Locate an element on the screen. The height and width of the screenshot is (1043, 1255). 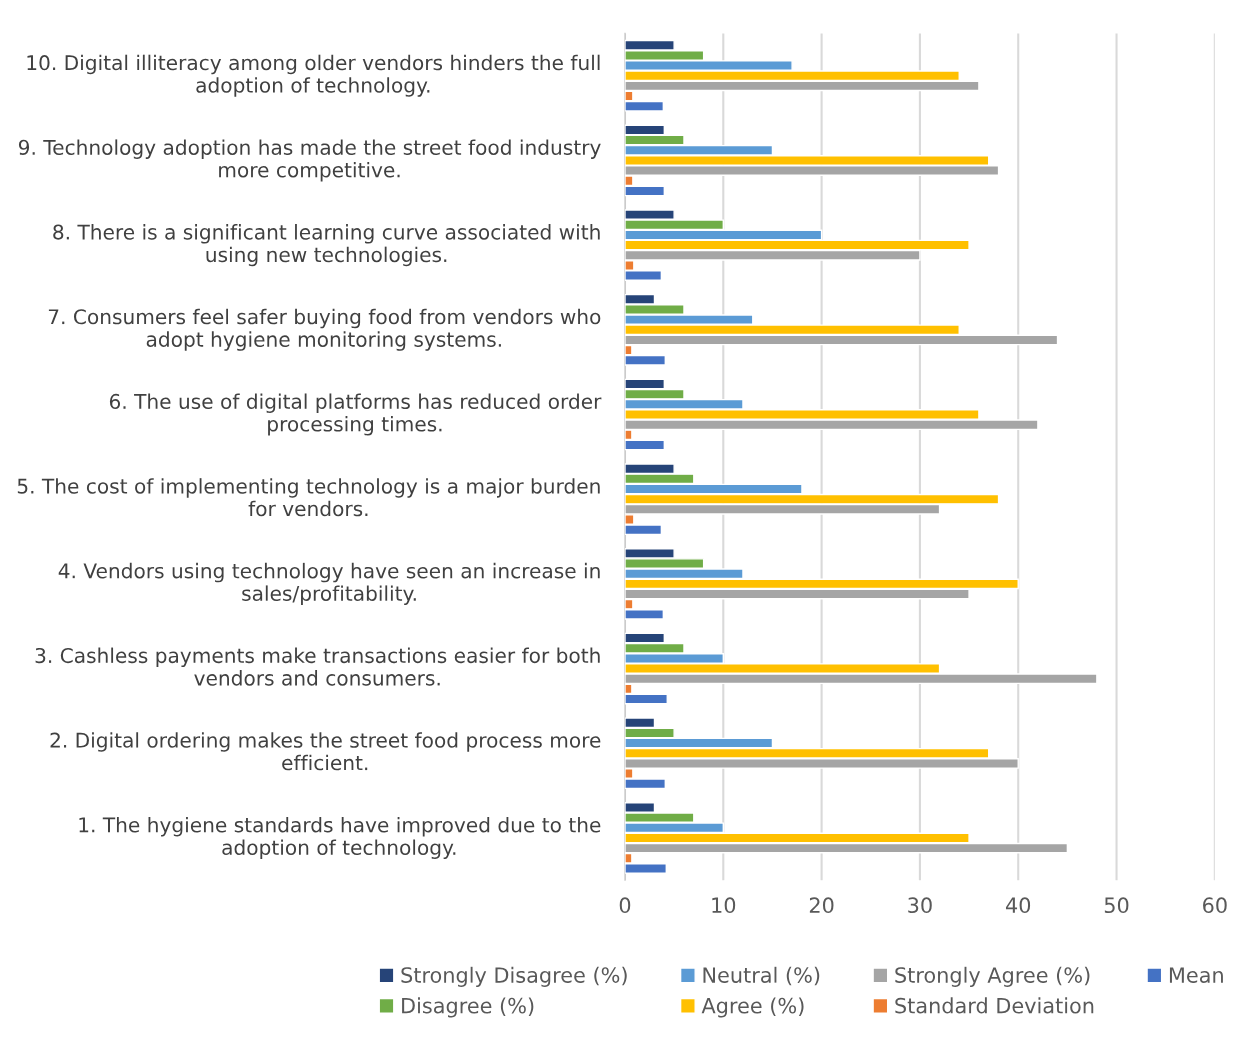
y-tick-label: 3. Cashless payments make transactions easier for both vendors and consumers. is located at coordinates (317, 666).